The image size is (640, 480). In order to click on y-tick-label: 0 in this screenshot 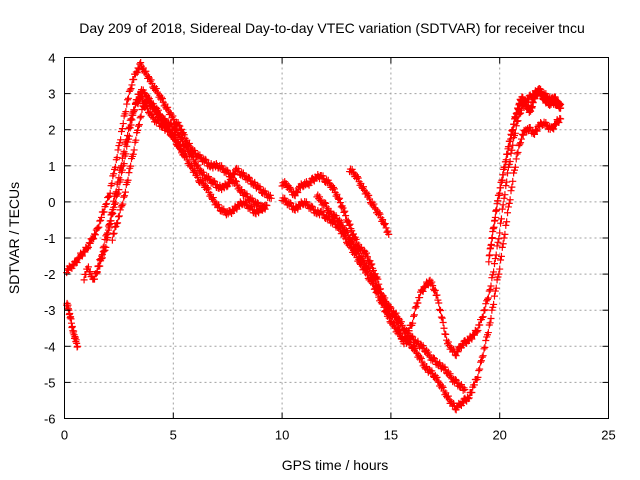, I will do `click(51, 202)`.